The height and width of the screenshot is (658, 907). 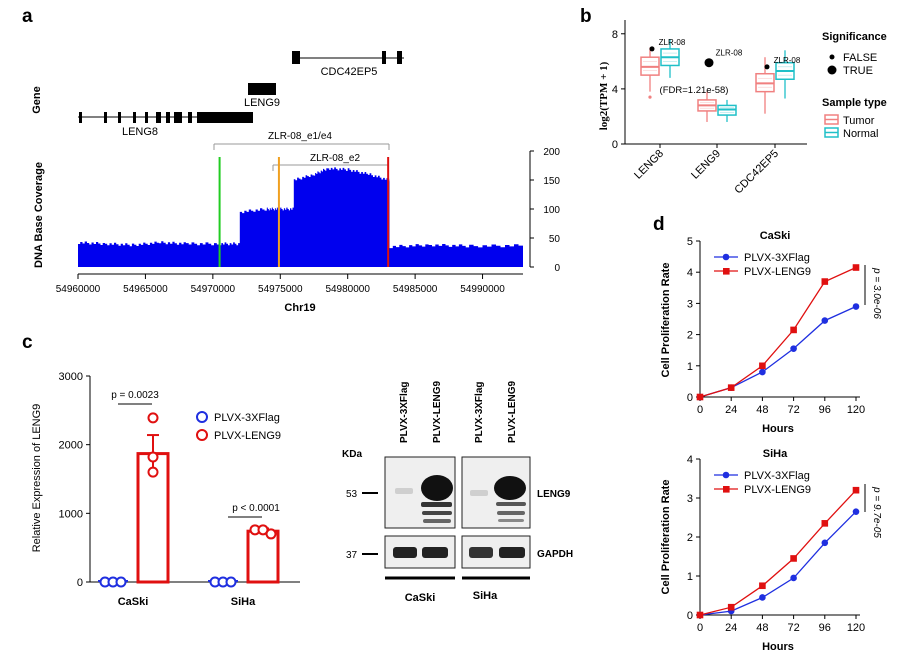 What do you see at coordinates (348, 57) in the screenshot?
I see `cdc42ep5-gene-model` at bounding box center [348, 57].